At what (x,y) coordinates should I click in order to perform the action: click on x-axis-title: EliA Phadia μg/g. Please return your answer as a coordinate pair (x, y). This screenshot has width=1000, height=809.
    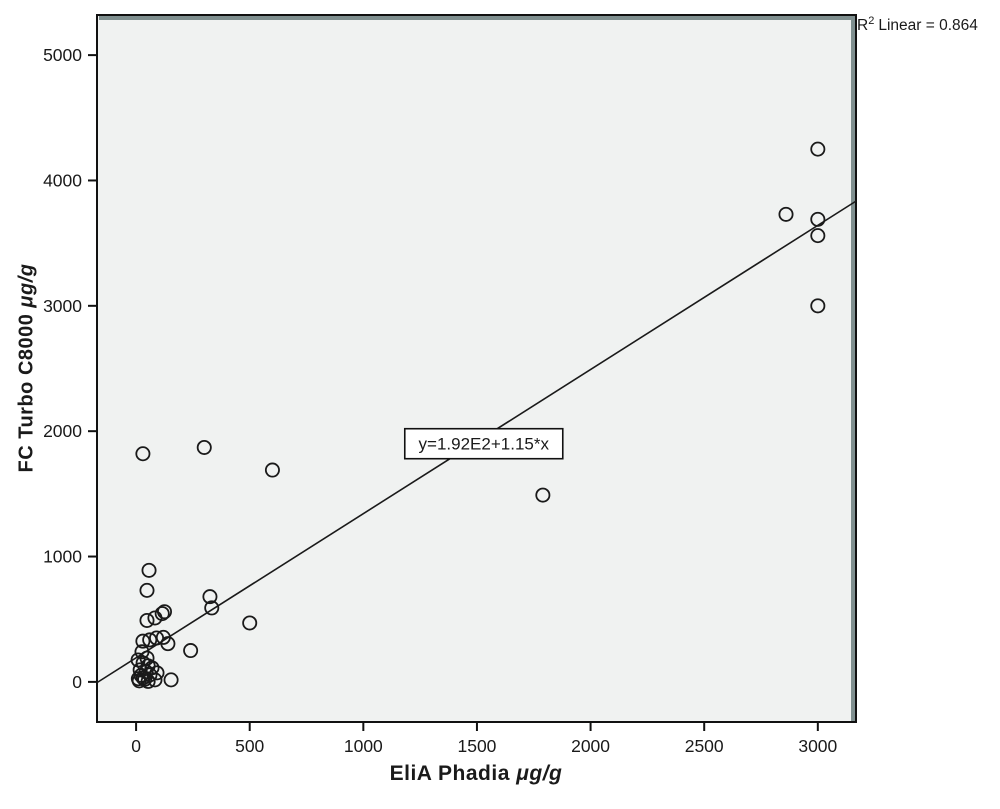
    Looking at the image, I should click on (476, 774).